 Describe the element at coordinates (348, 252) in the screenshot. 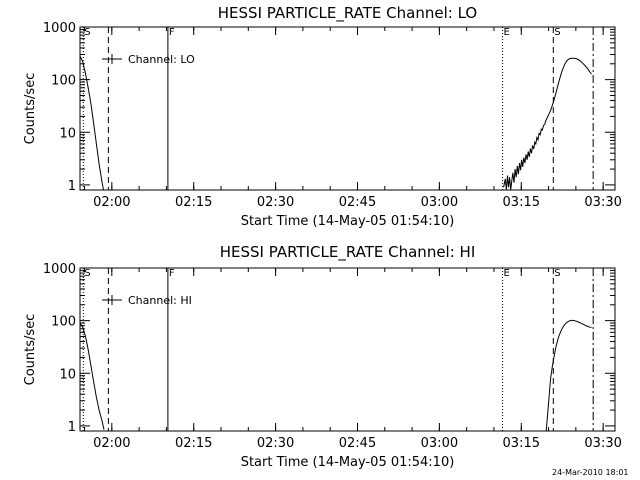

I see `chart-title: HESSI PARTICLE_RATE Channel: HI` at that location.